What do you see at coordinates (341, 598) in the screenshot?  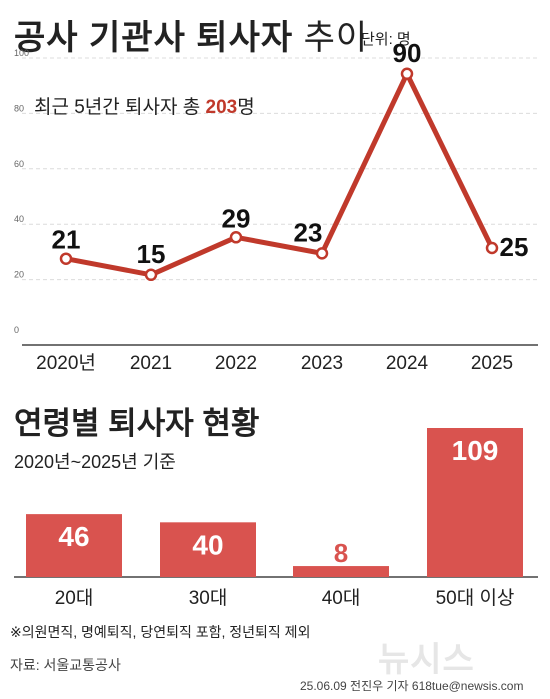 I see `bar-category-label: 40대` at bounding box center [341, 598].